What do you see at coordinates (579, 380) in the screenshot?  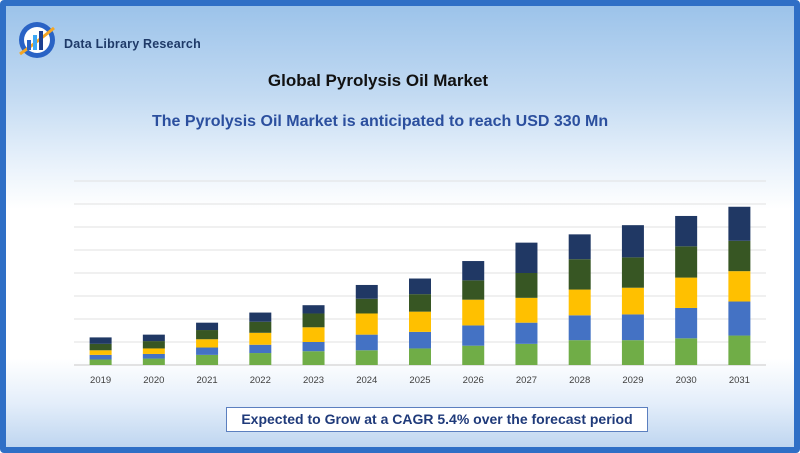 I see `x-tick-label: 2028` at bounding box center [579, 380].